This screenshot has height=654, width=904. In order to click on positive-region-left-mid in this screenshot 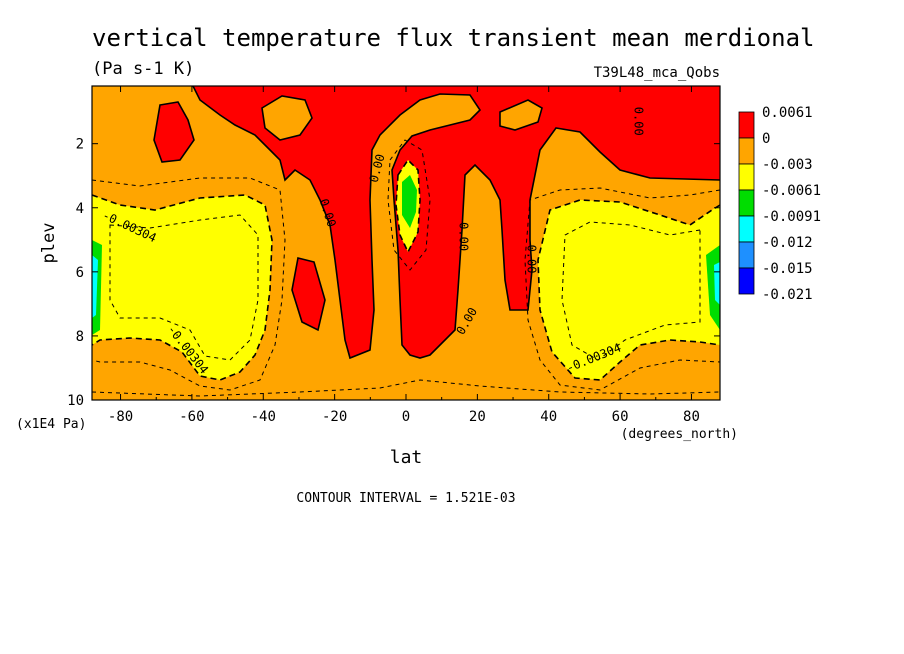, I will do `click(308, 294)`.